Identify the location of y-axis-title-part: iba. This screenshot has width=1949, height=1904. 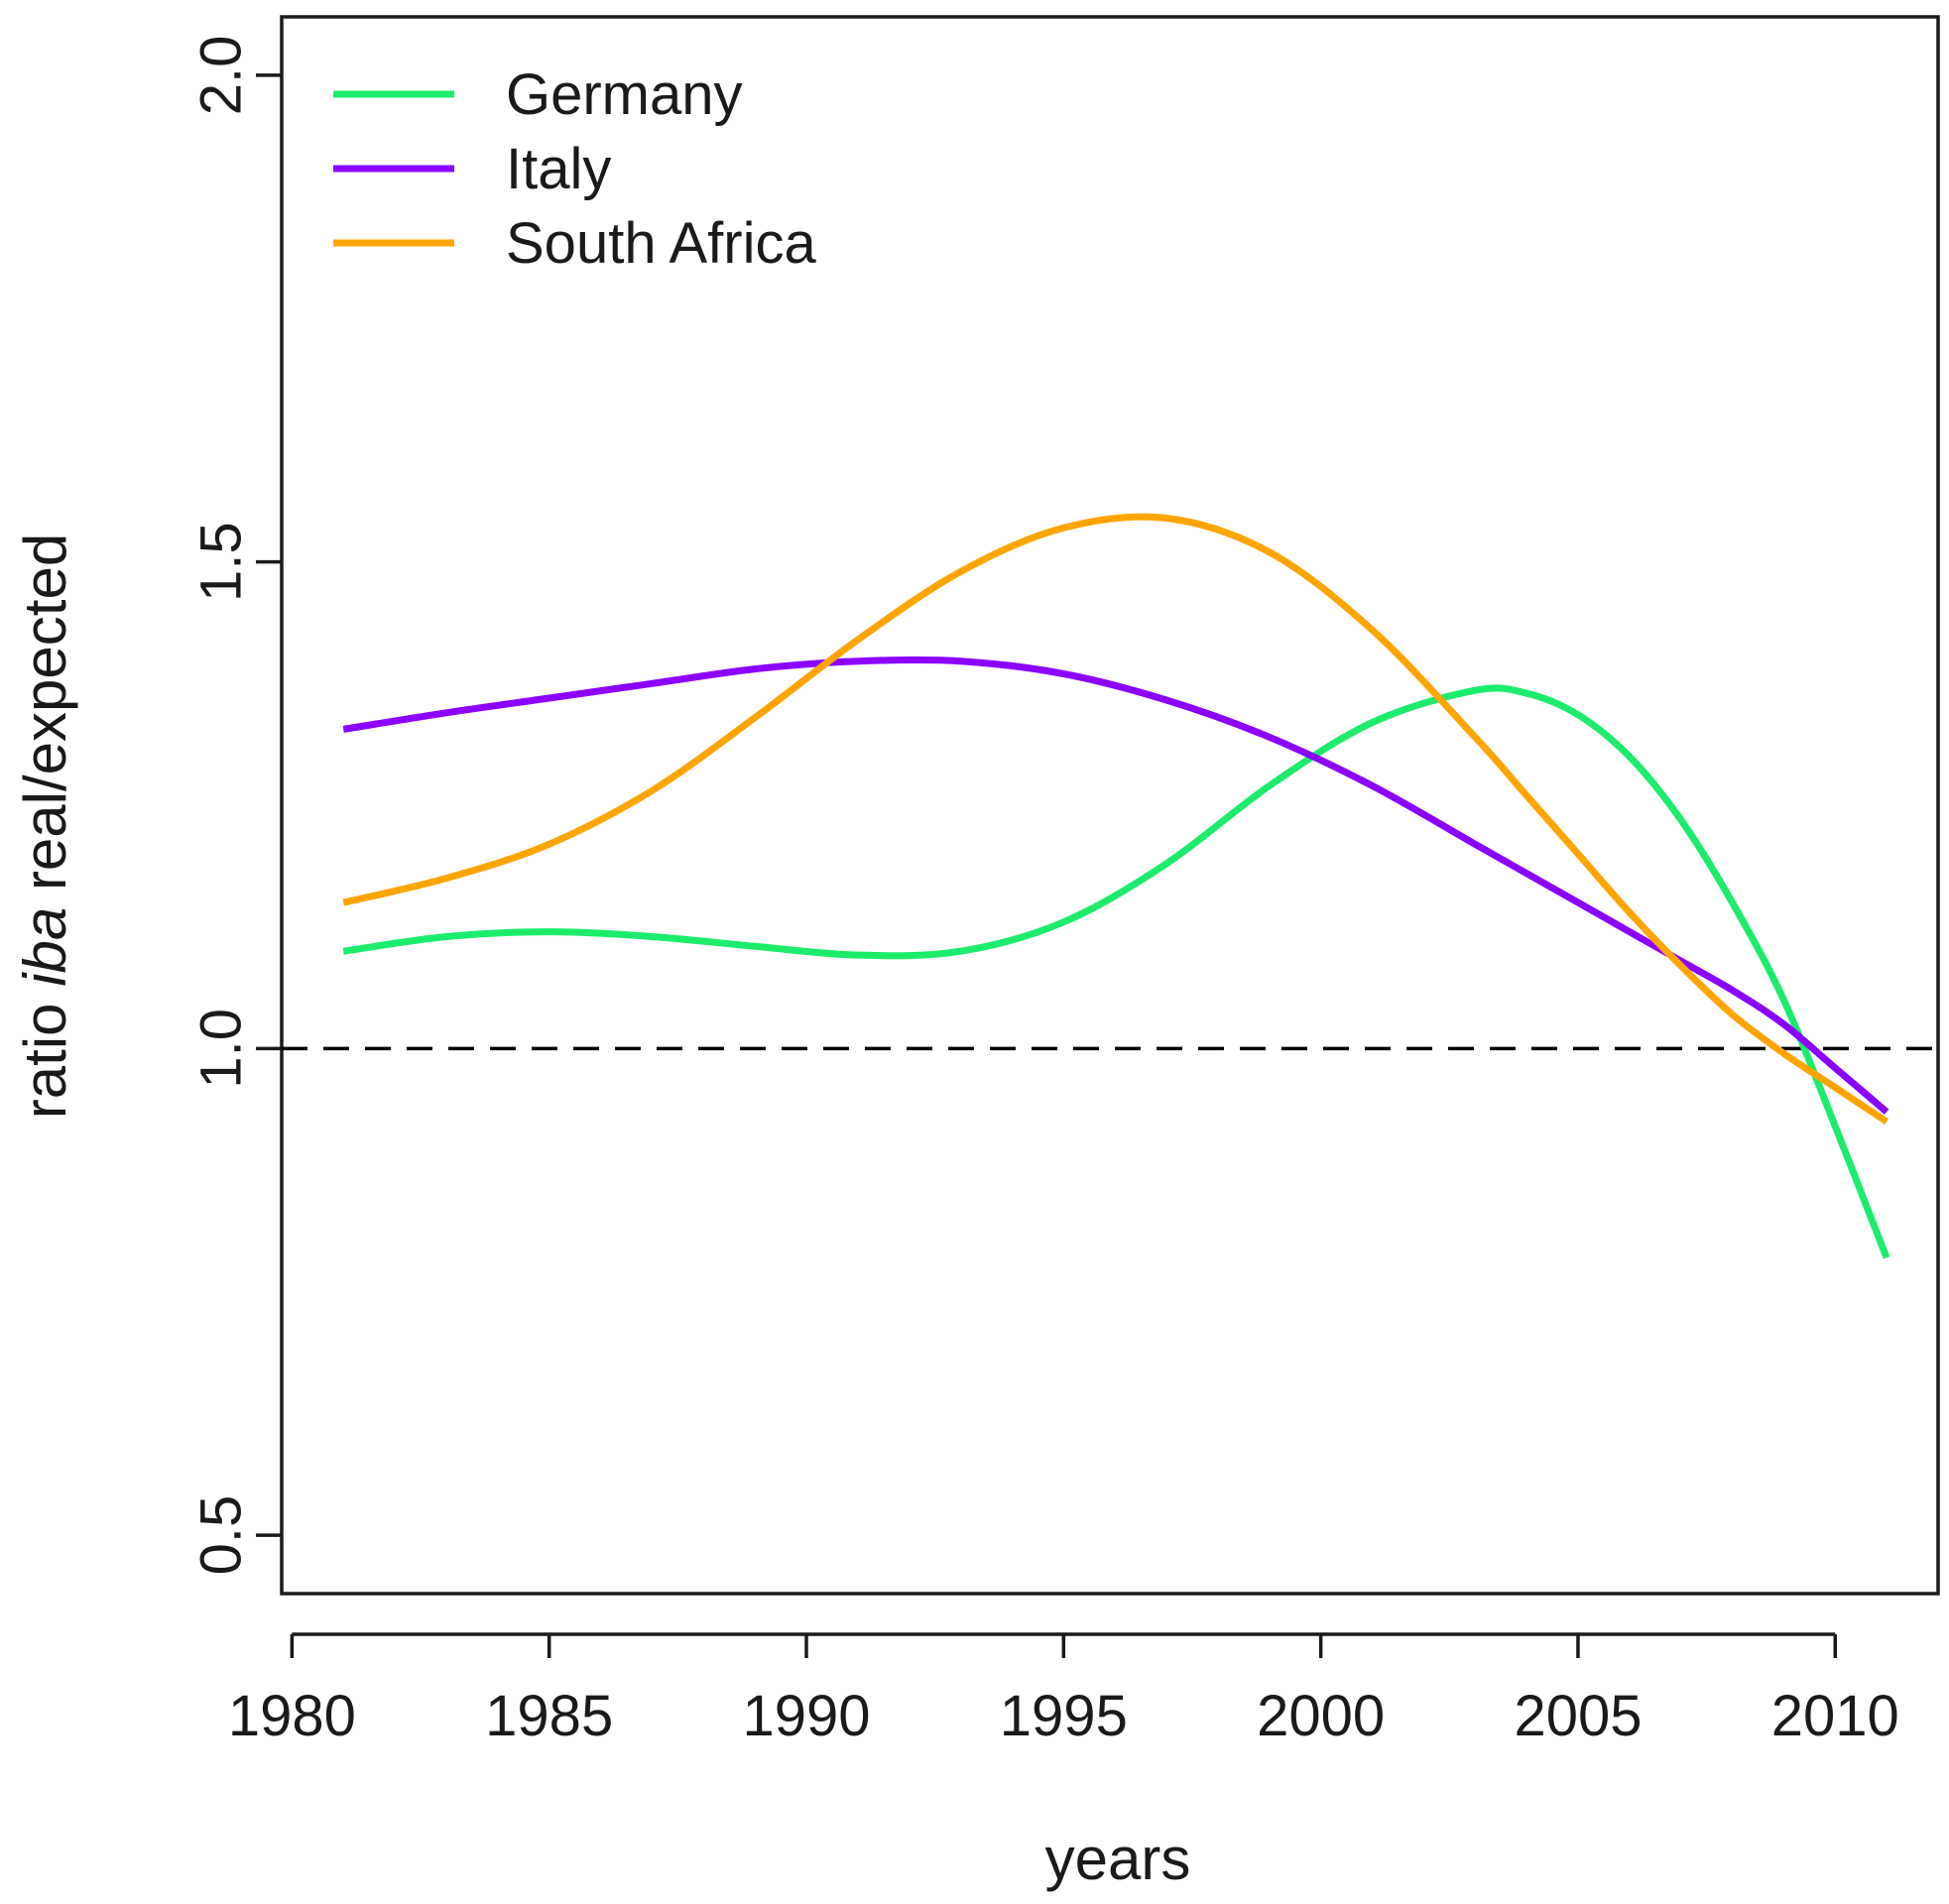
(45, 947).